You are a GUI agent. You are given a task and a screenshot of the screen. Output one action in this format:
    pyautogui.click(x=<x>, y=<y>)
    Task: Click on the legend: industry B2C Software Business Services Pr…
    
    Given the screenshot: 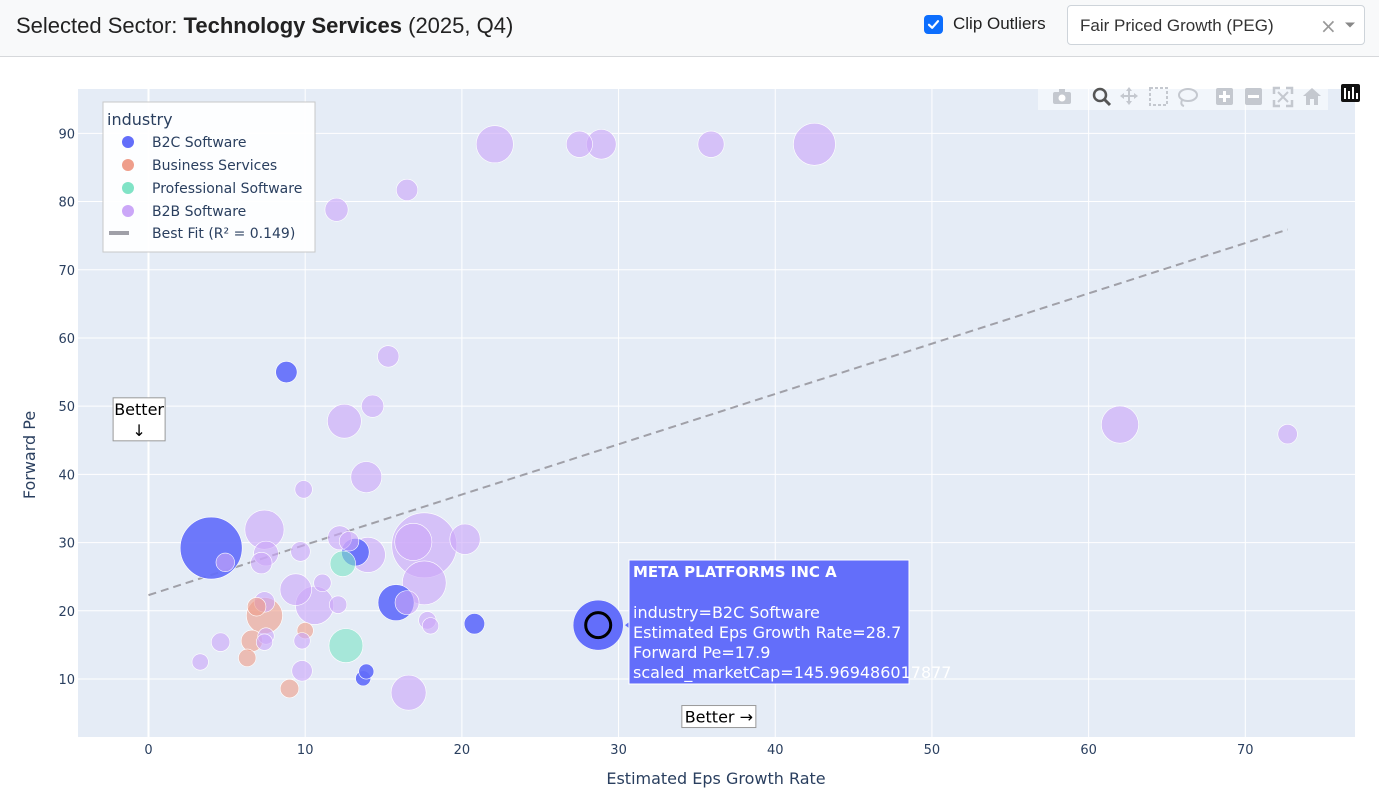 What is the action you would take?
    pyautogui.click(x=209, y=177)
    